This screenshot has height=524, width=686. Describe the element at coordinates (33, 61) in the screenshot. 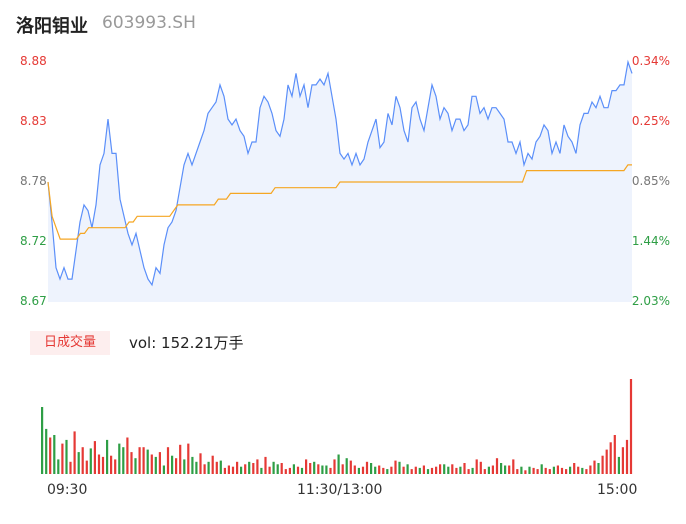

I see `y-left-tick-0: 8.88` at that location.